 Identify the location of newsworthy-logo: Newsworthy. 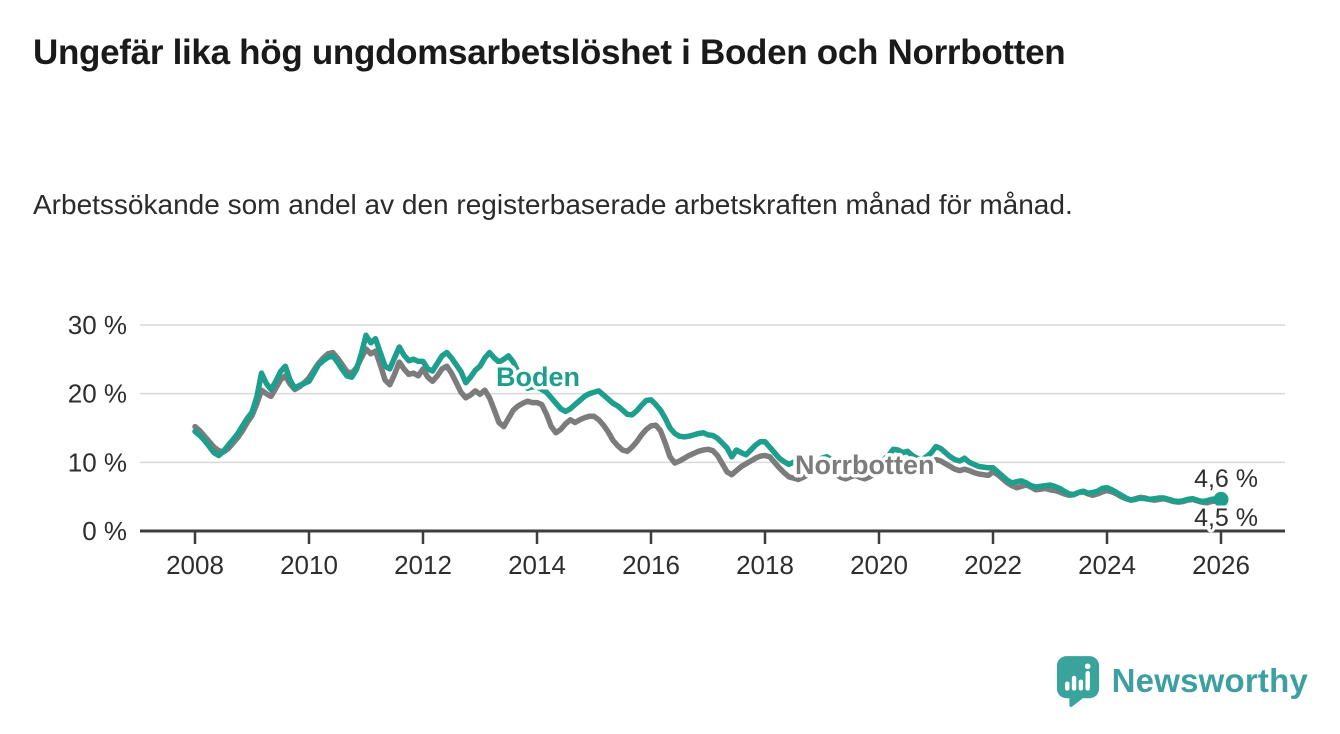
(1181, 681).